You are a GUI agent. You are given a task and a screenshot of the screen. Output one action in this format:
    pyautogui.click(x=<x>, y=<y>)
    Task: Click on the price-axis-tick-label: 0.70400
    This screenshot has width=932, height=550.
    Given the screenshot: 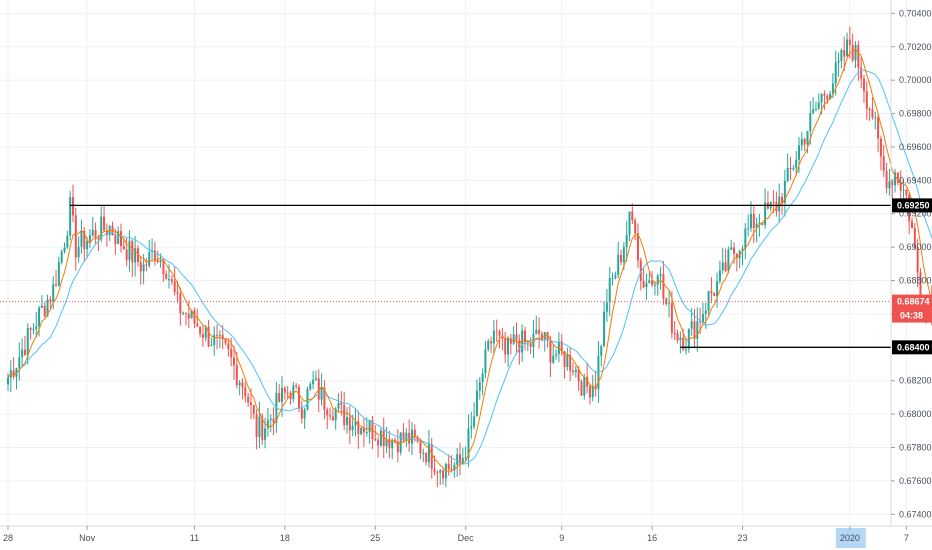 What is the action you would take?
    pyautogui.click(x=915, y=13)
    